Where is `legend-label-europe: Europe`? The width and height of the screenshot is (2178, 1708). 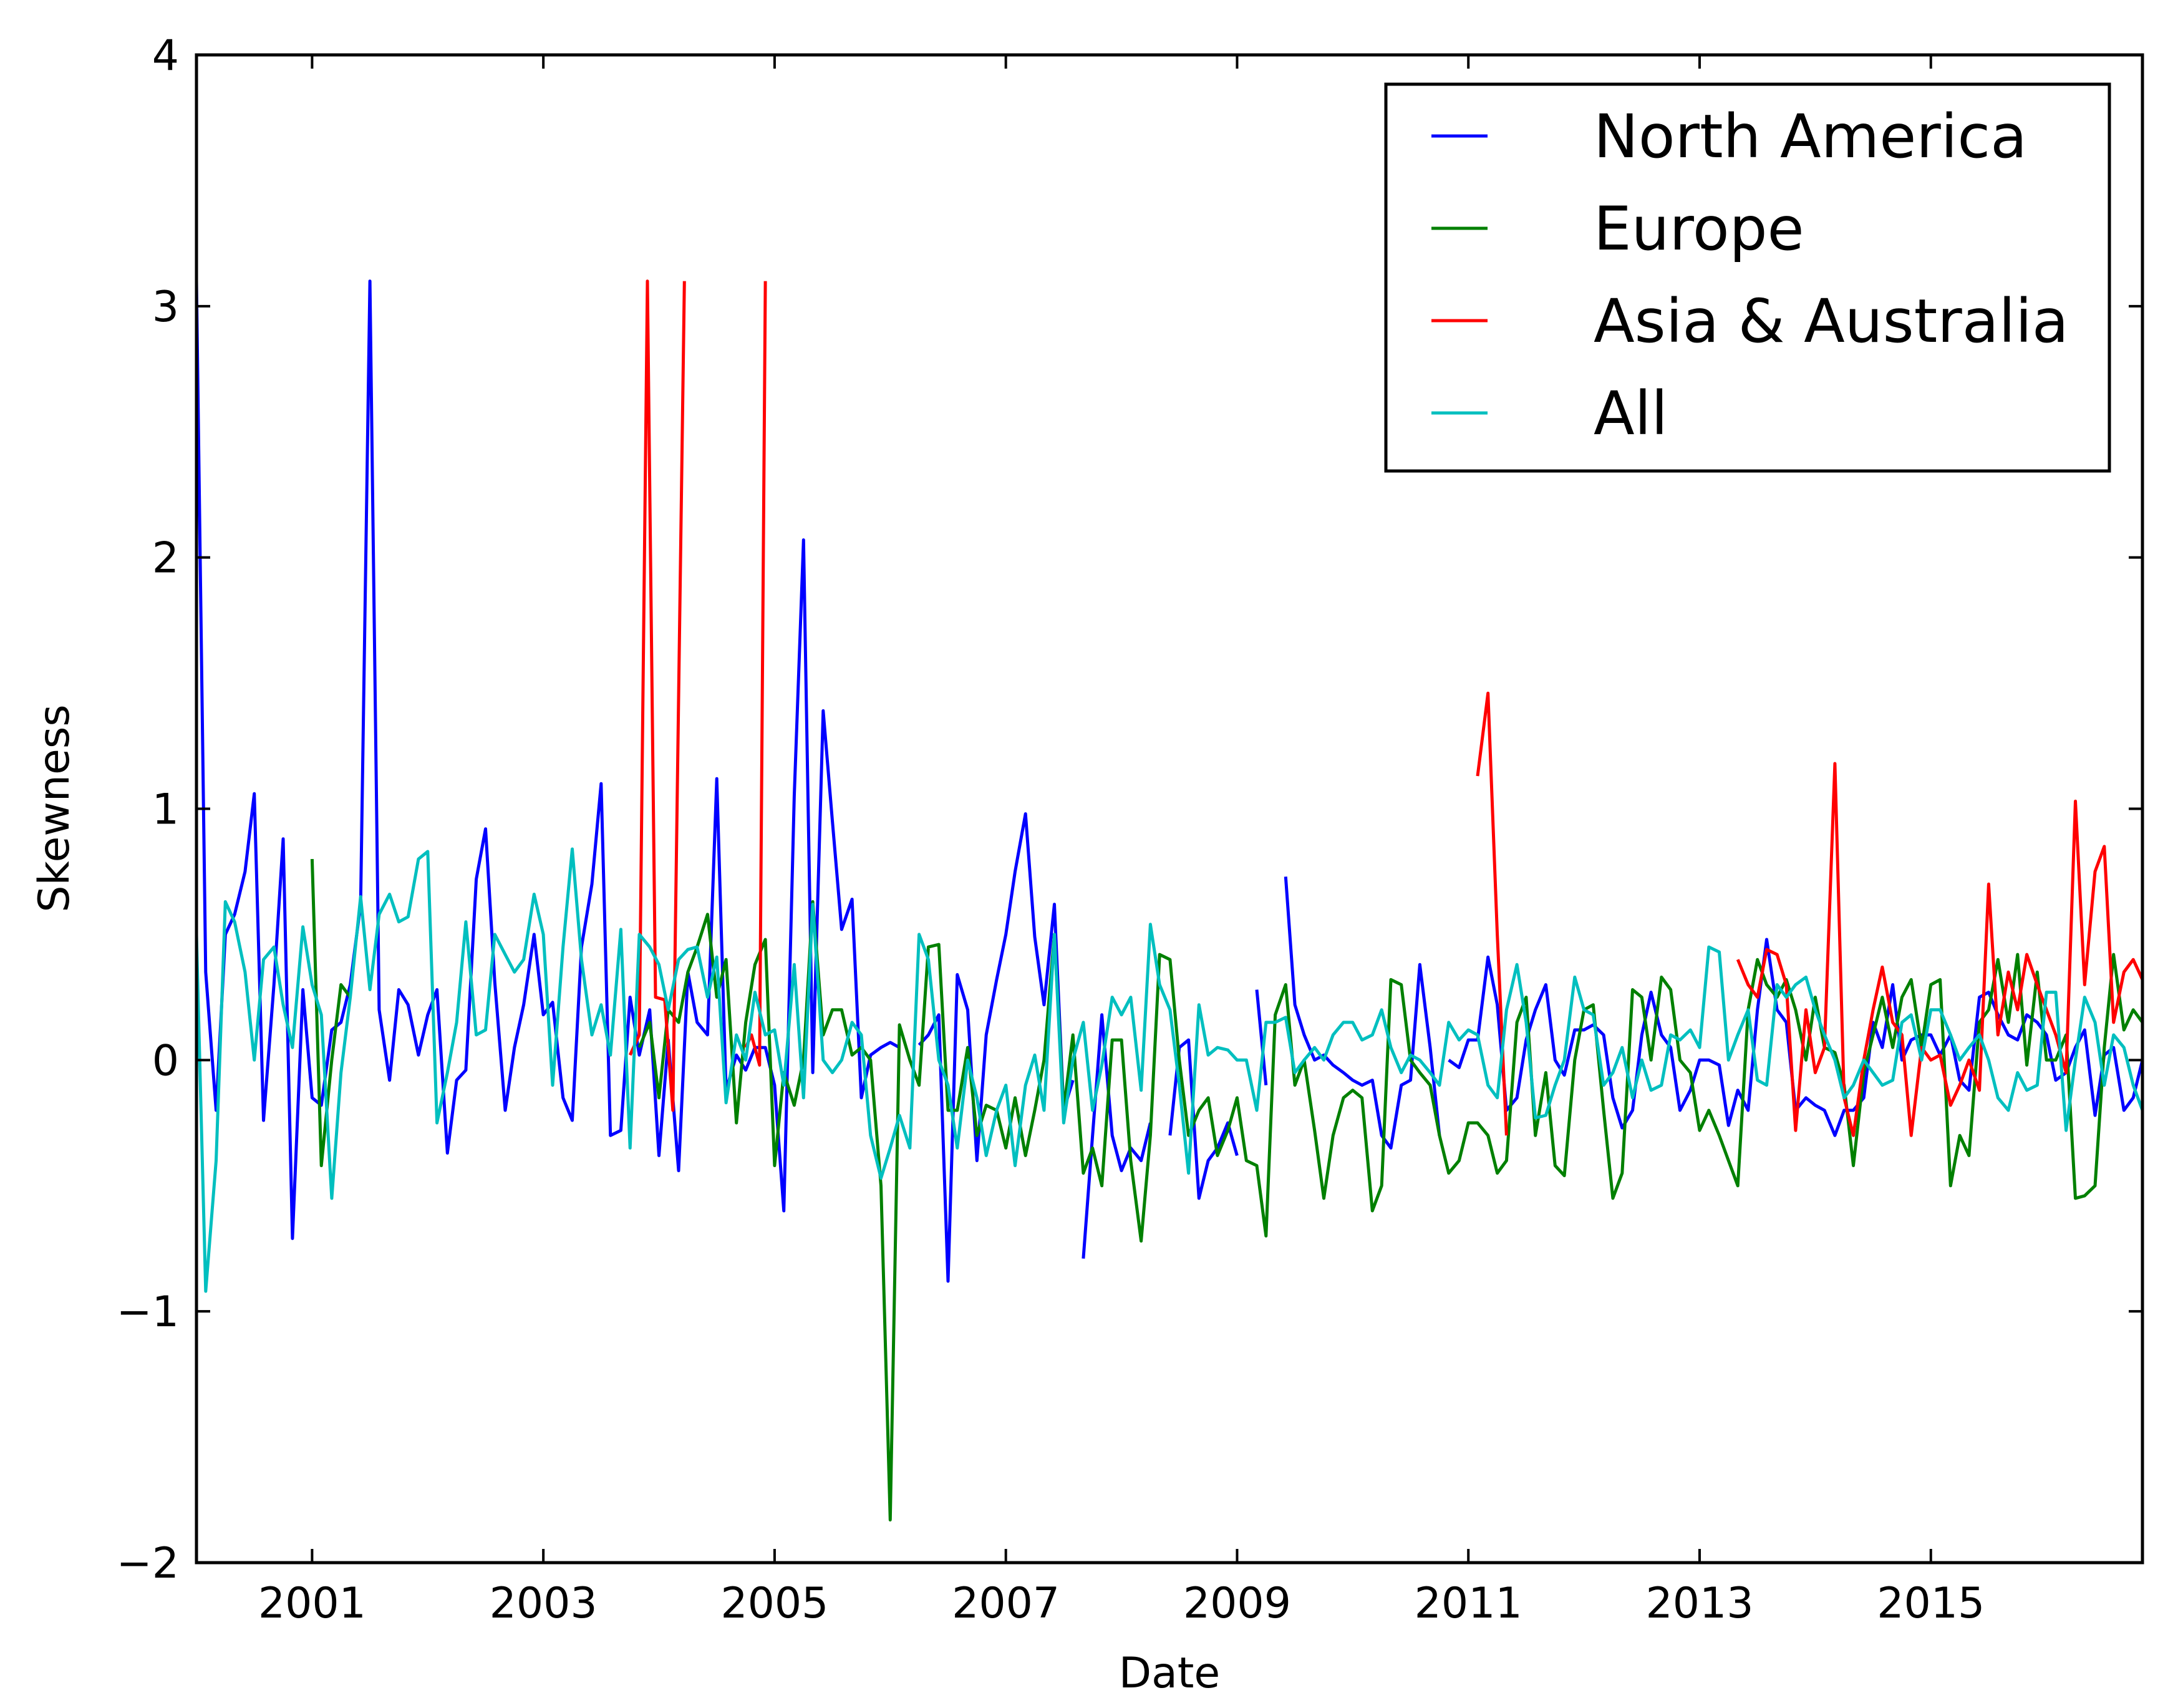
legend-label-europe: Europe is located at coordinates (1699, 229).